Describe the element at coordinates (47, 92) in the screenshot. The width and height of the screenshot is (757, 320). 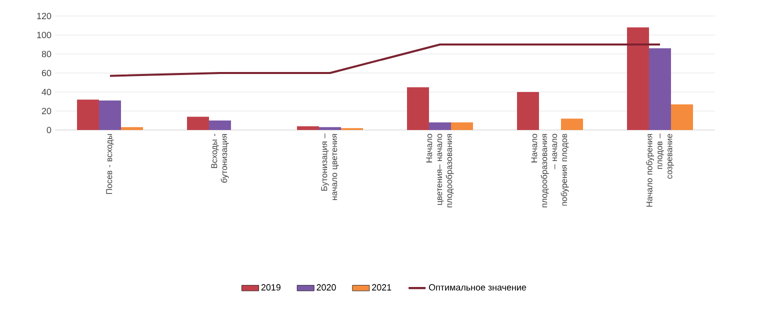
I see `y-tick-label: 40` at that location.